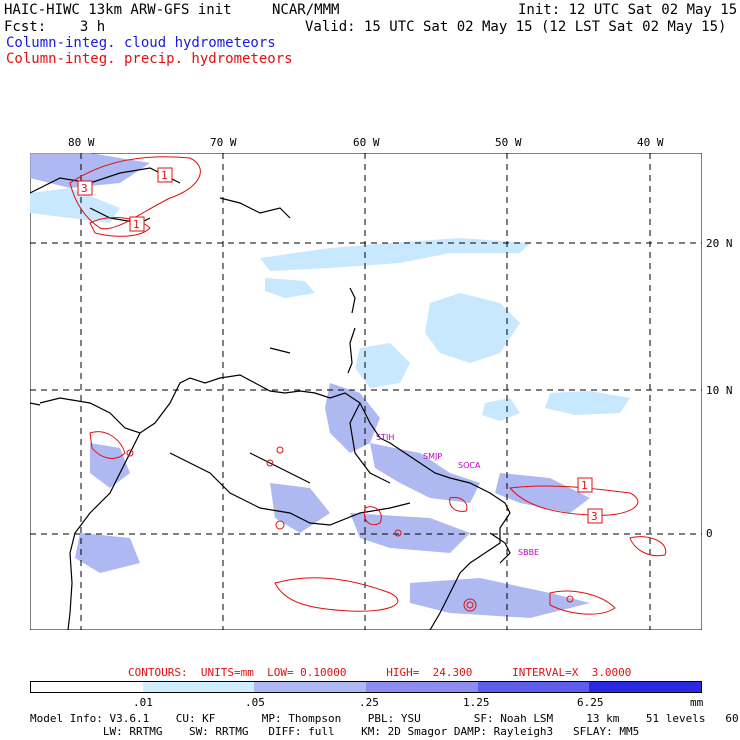  I want to click on lon-label-60w: 60 W, so click(366, 142).